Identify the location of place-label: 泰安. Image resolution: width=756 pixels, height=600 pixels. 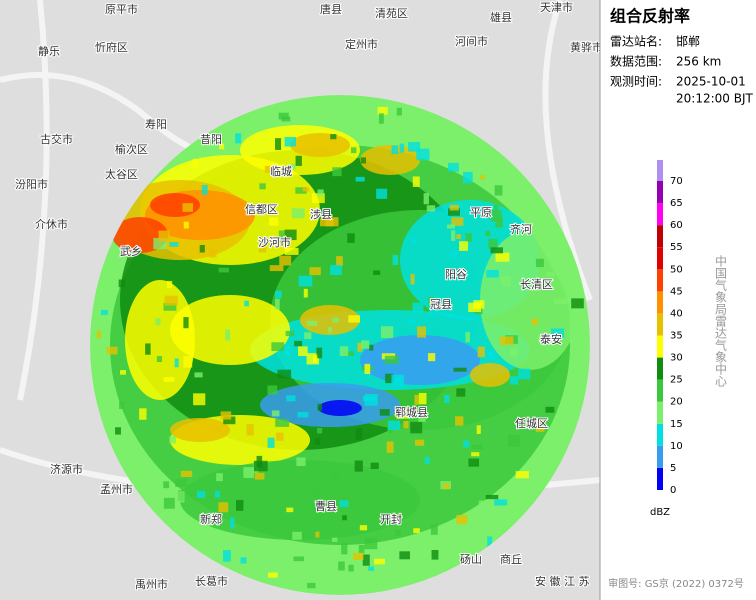
(551, 339).